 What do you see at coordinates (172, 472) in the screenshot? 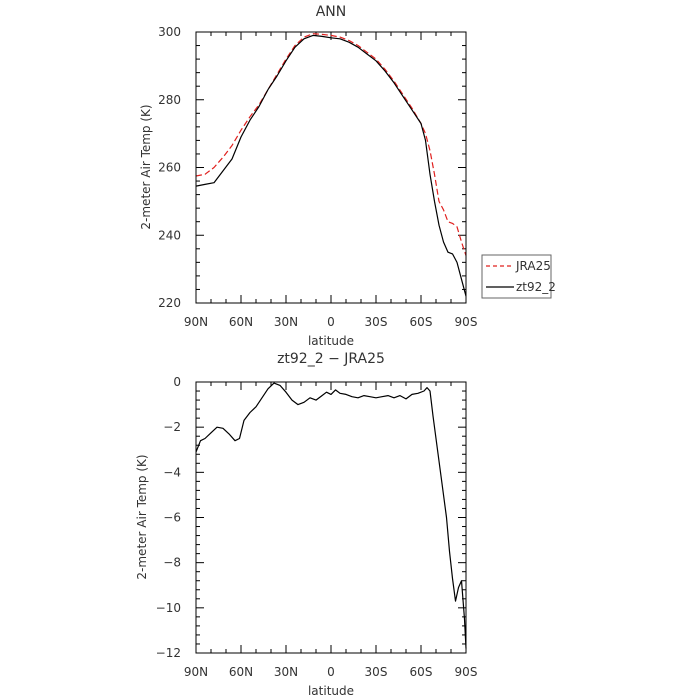
I see `y-tick-label: −4` at bounding box center [172, 472].